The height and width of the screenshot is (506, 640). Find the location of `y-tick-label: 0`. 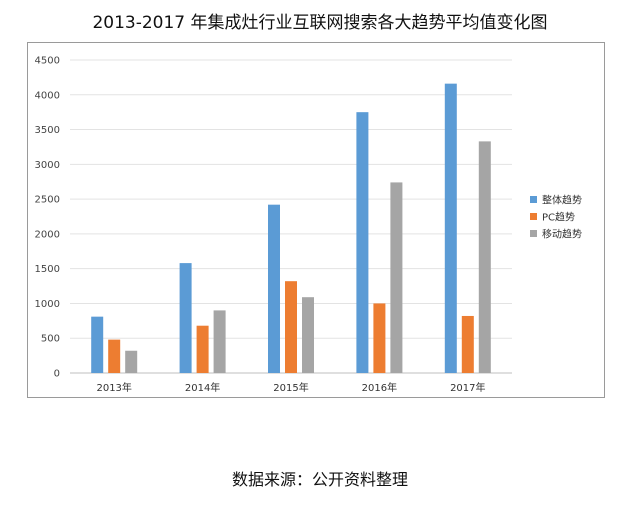

y-tick-label: 0 is located at coordinates (57, 374).